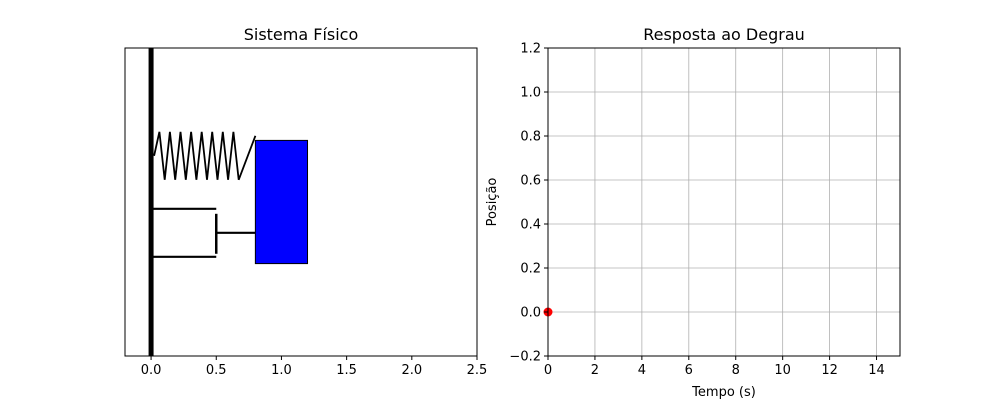 The image size is (1000, 400). Describe the element at coordinates (528, 203) in the screenshot. I see `right-y-ticks: −0.2 0.0 0.2 0.4 0.6 0.8 1.0 1.2` at that location.